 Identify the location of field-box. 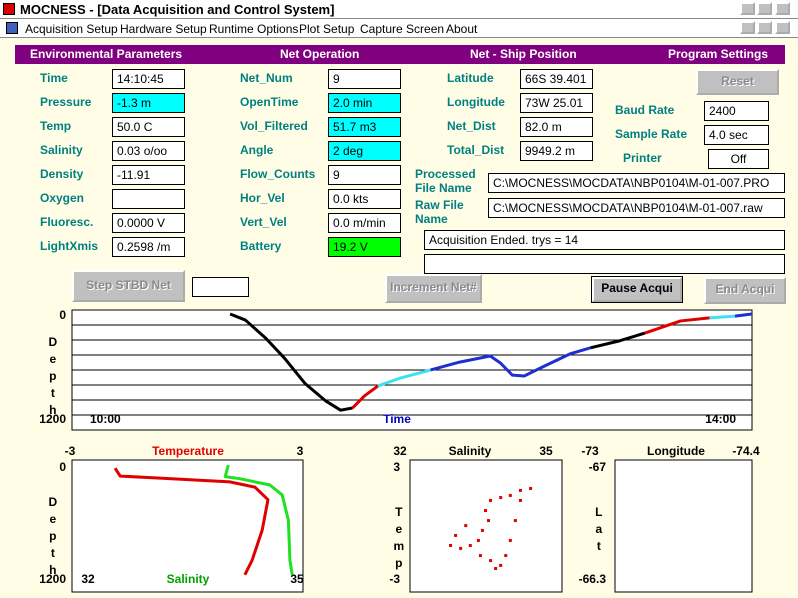
(148, 199).